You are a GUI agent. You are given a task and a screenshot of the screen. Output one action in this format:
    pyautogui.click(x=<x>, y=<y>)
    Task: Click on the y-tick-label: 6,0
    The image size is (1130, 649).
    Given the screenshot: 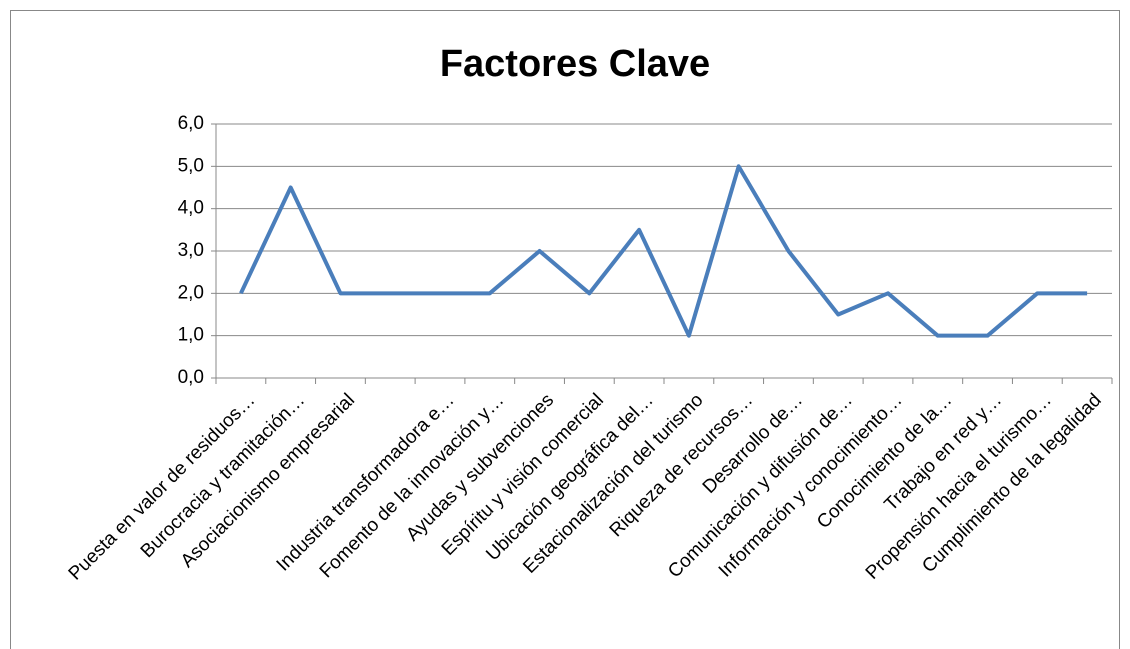 What is the action you would take?
    pyautogui.click(x=191, y=123)
    